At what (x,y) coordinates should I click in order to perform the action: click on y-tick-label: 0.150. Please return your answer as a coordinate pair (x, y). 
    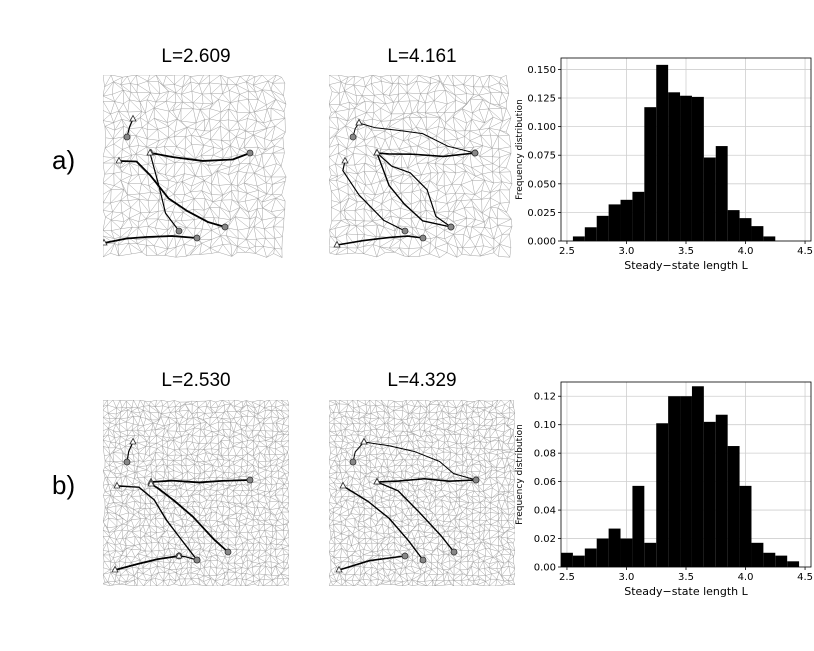
    Looking at the image, I should click on (541, 70).